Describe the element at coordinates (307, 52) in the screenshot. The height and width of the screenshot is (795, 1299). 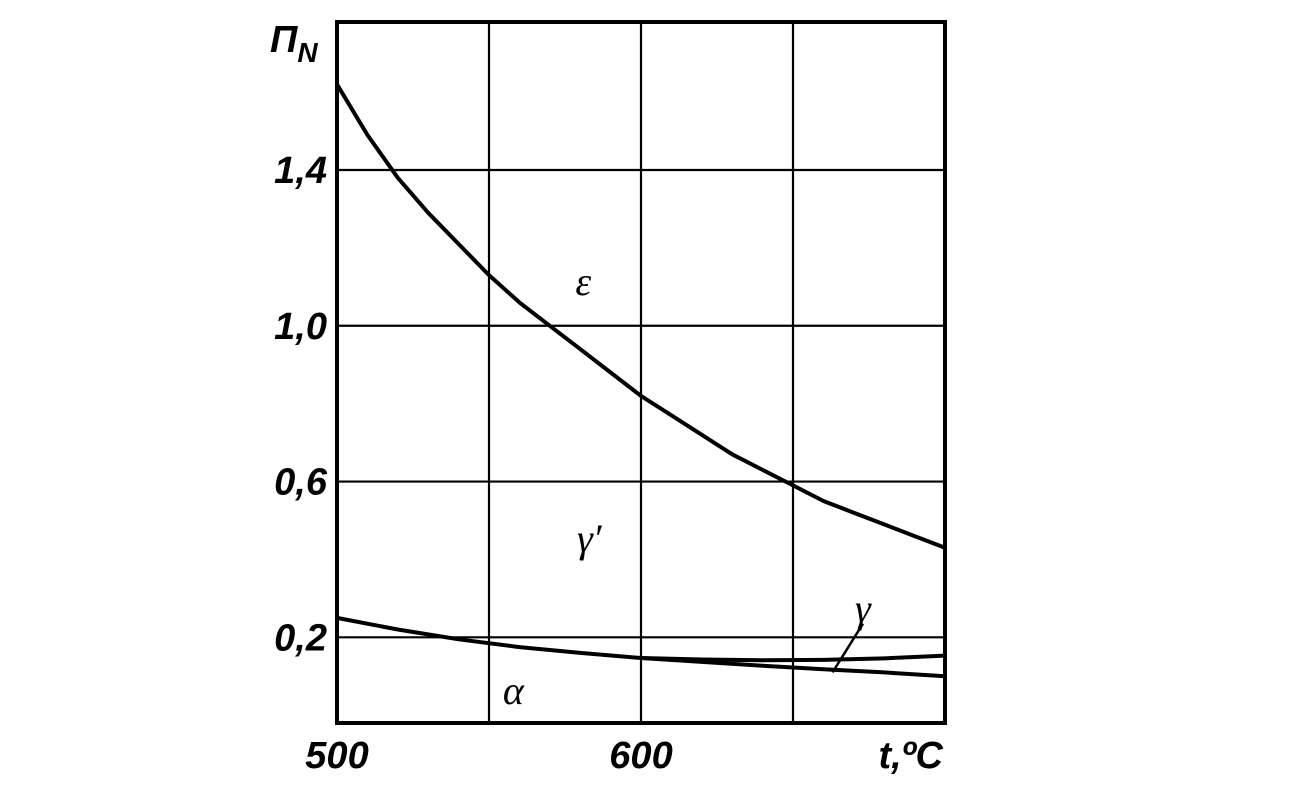
I see `y-axis-title-subscript: N` at that location.